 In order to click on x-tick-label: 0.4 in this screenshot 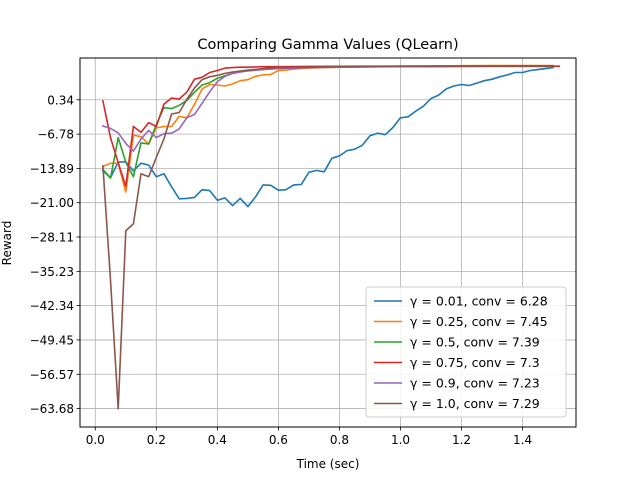, I will do `click(217, 440)`.